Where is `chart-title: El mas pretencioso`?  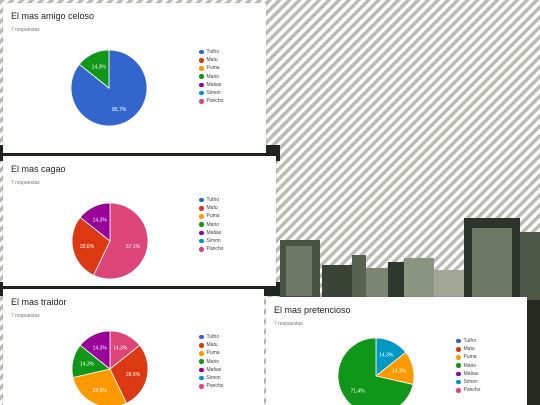 chart-title: El mas pretencioso is located at coordinates (312, 310).